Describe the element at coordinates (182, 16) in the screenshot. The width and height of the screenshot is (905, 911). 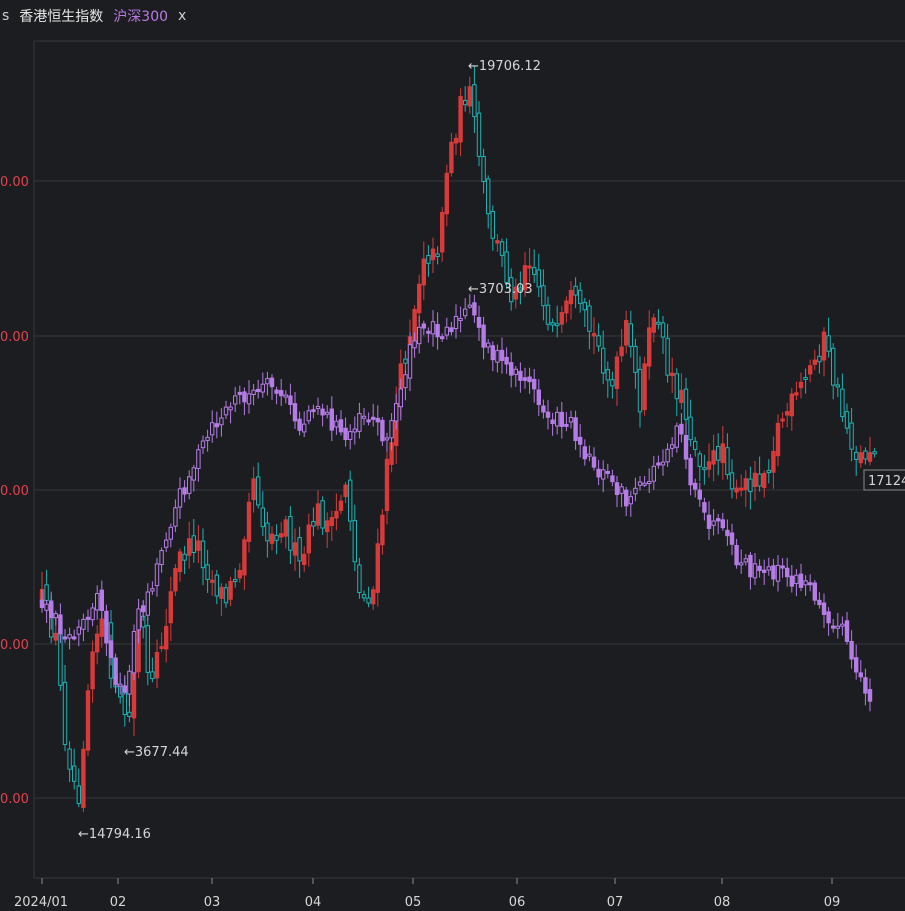
I see `remove-compare-button: x` at that location.